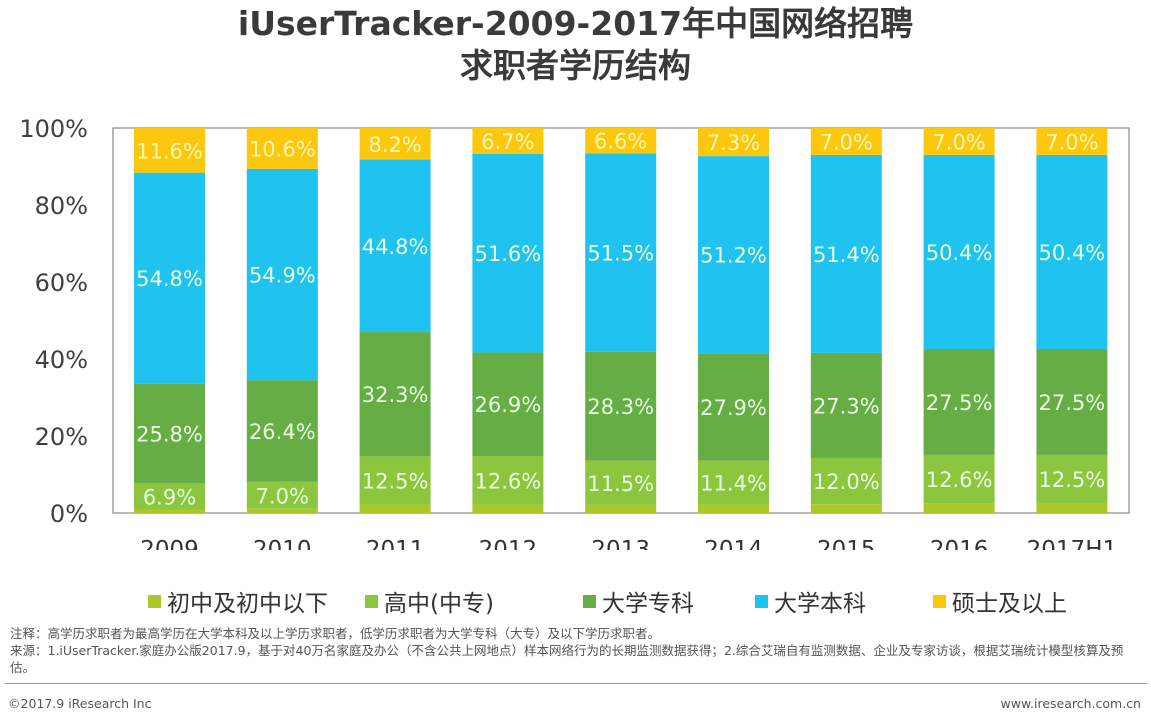 The width and height of the screenshot is (1151, 723). I want to click on data-label: 11.6%, so click(169, 151).